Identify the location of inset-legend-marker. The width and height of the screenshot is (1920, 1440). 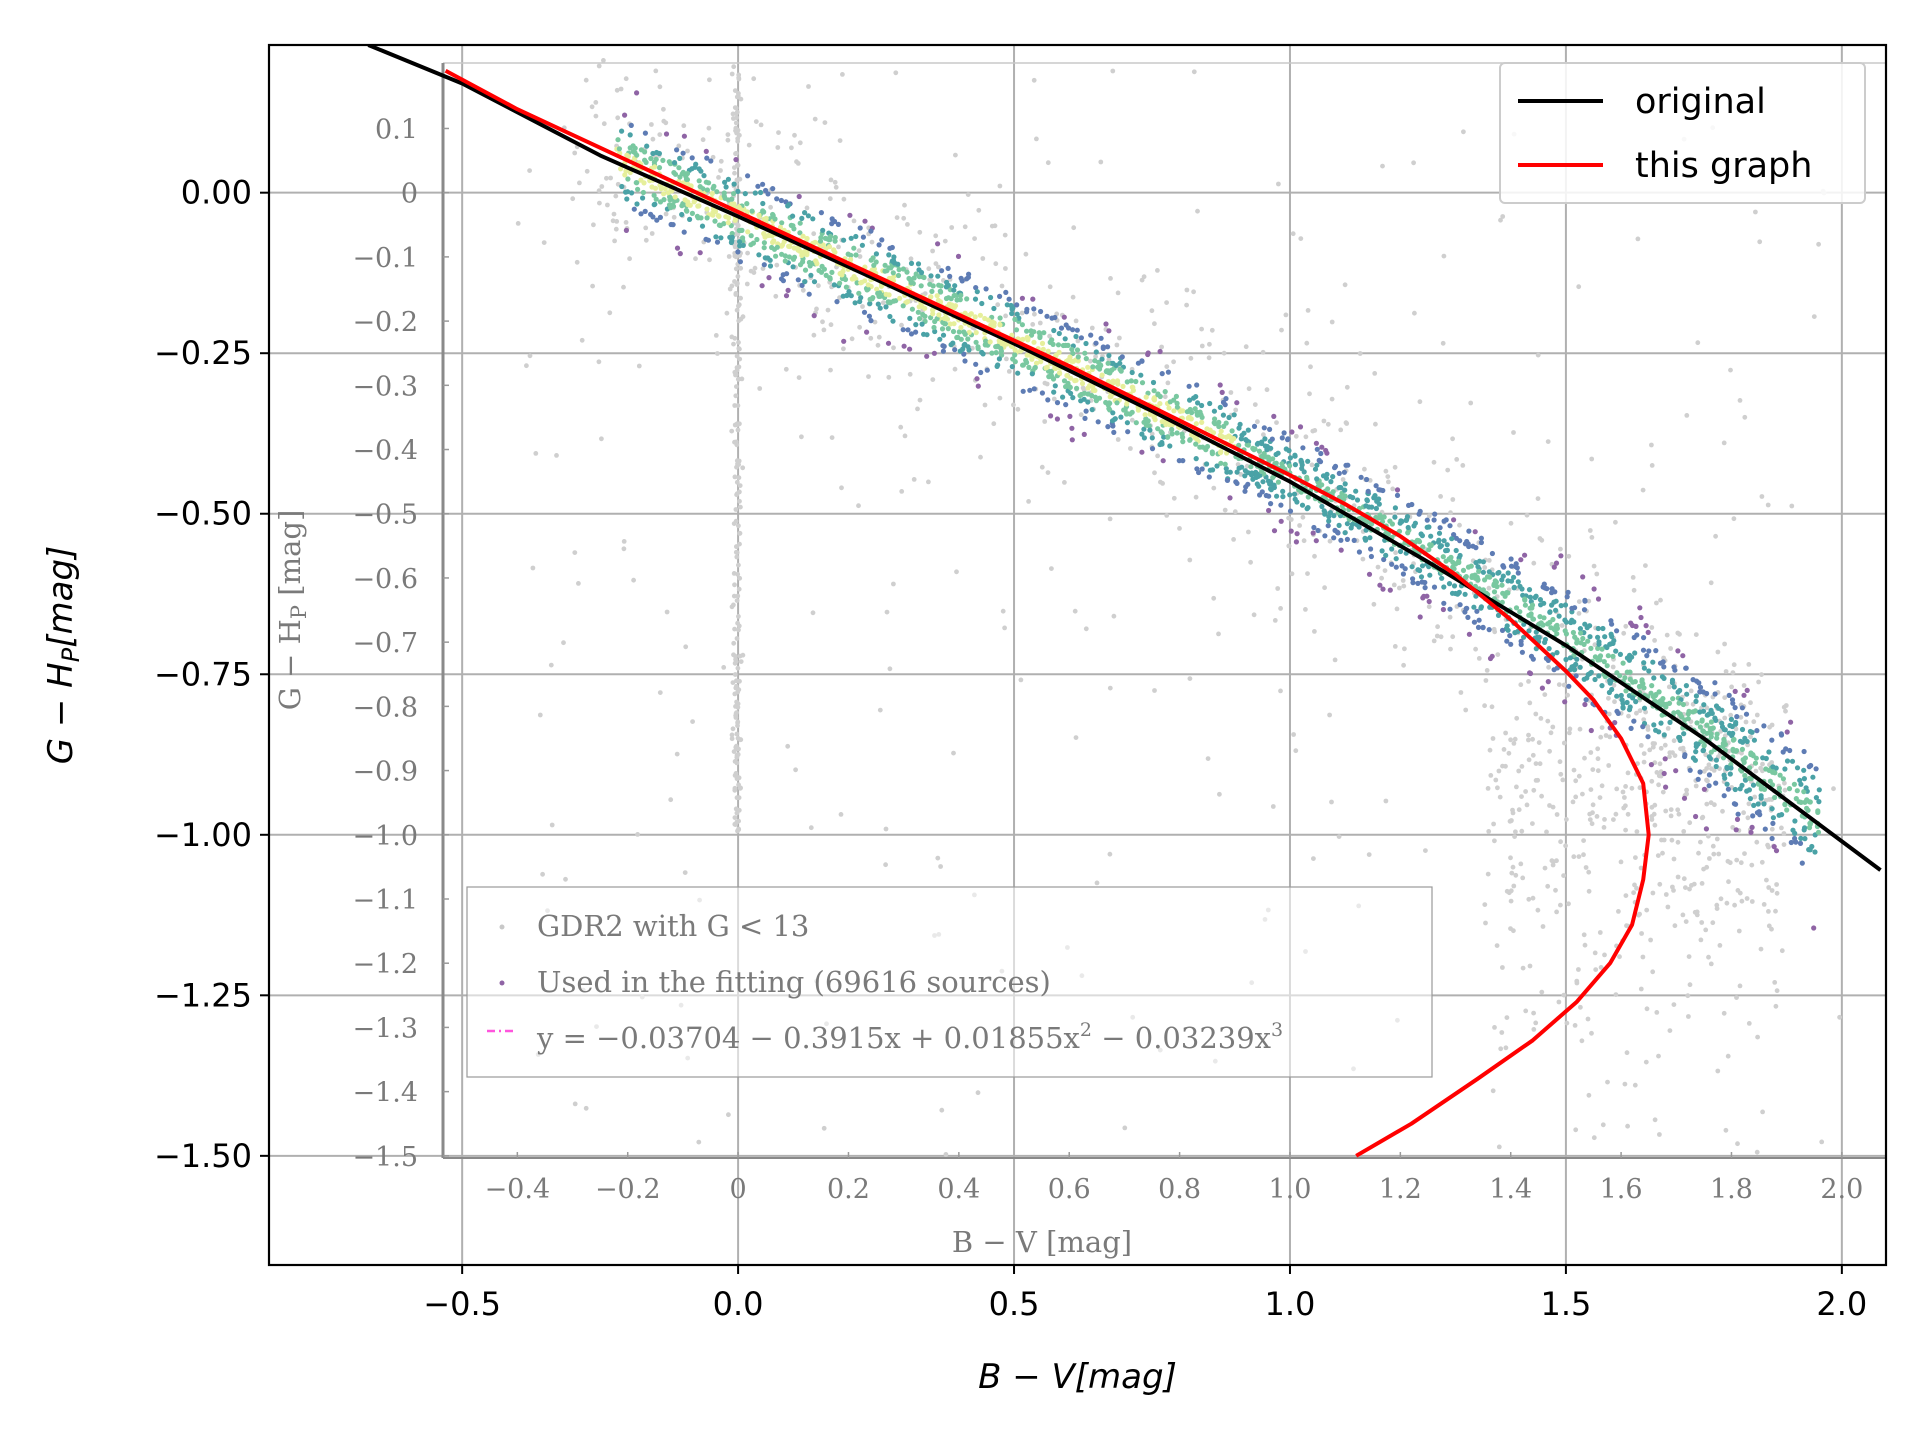
(502, 983).